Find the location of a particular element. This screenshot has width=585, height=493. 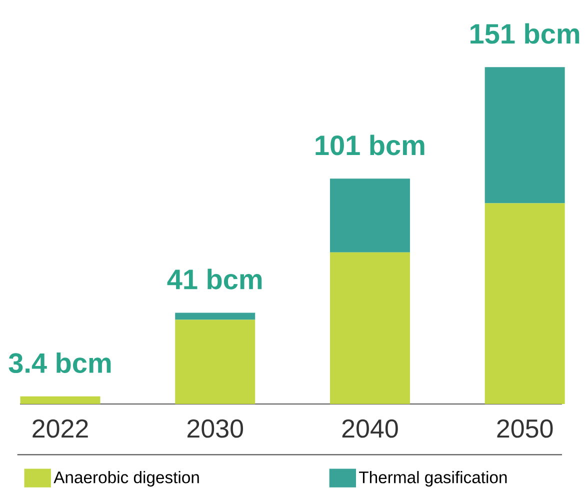

x-tick-label: 2050 is located at coordinates (525, 428).